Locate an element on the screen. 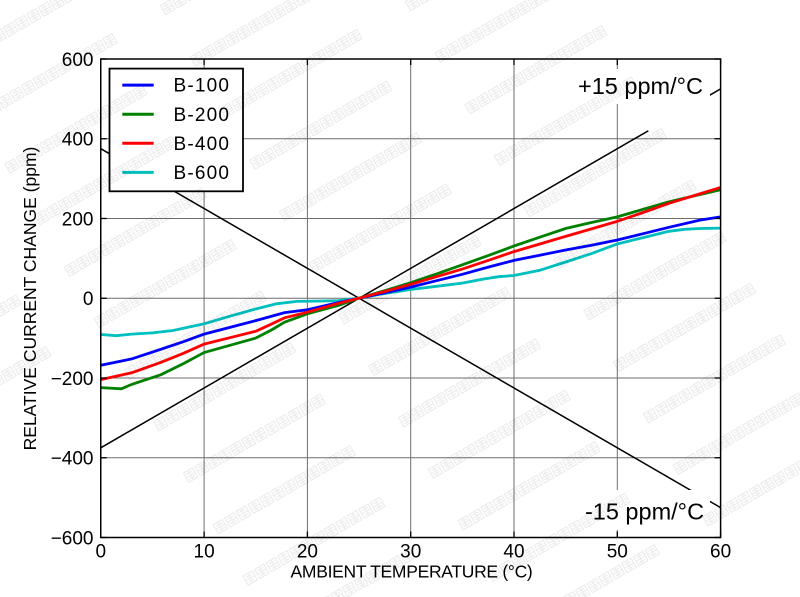 The image size is (800, 597). svg-text: 60 is located at coordinates (720, 552).